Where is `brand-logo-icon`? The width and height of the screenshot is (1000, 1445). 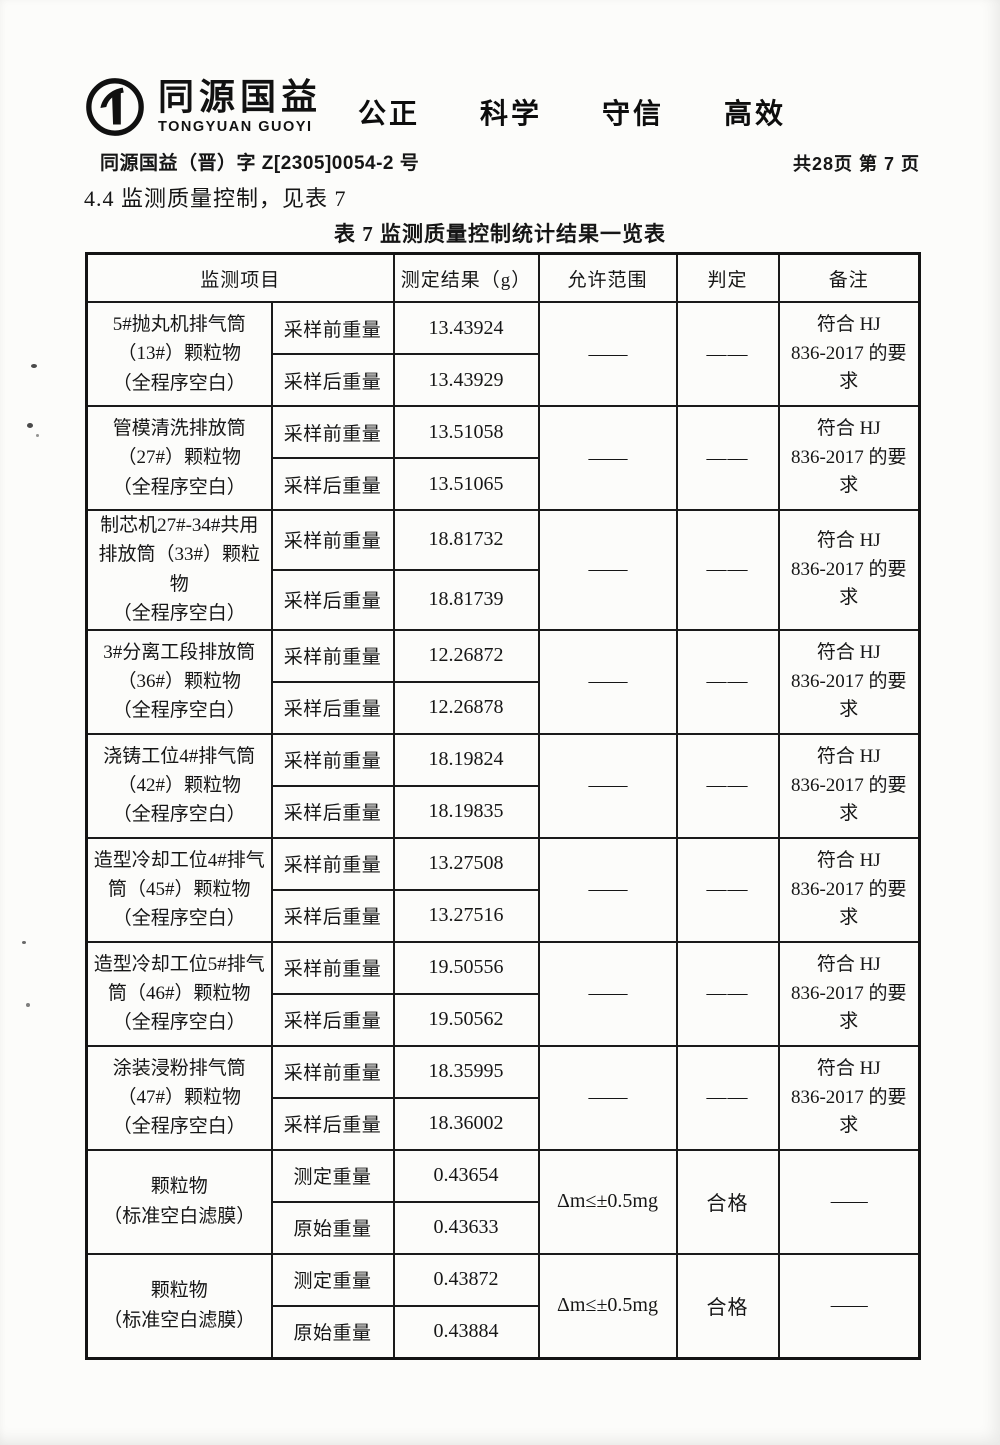
brand-logo-icon is located at coordinates (115, 107).